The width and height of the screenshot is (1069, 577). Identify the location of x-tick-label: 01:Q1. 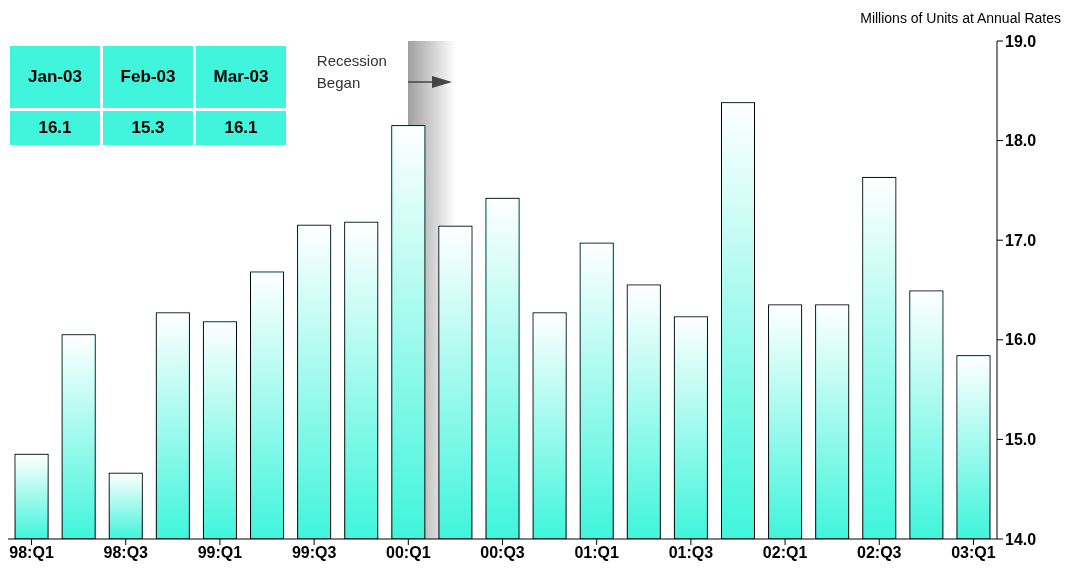
(597, 553).